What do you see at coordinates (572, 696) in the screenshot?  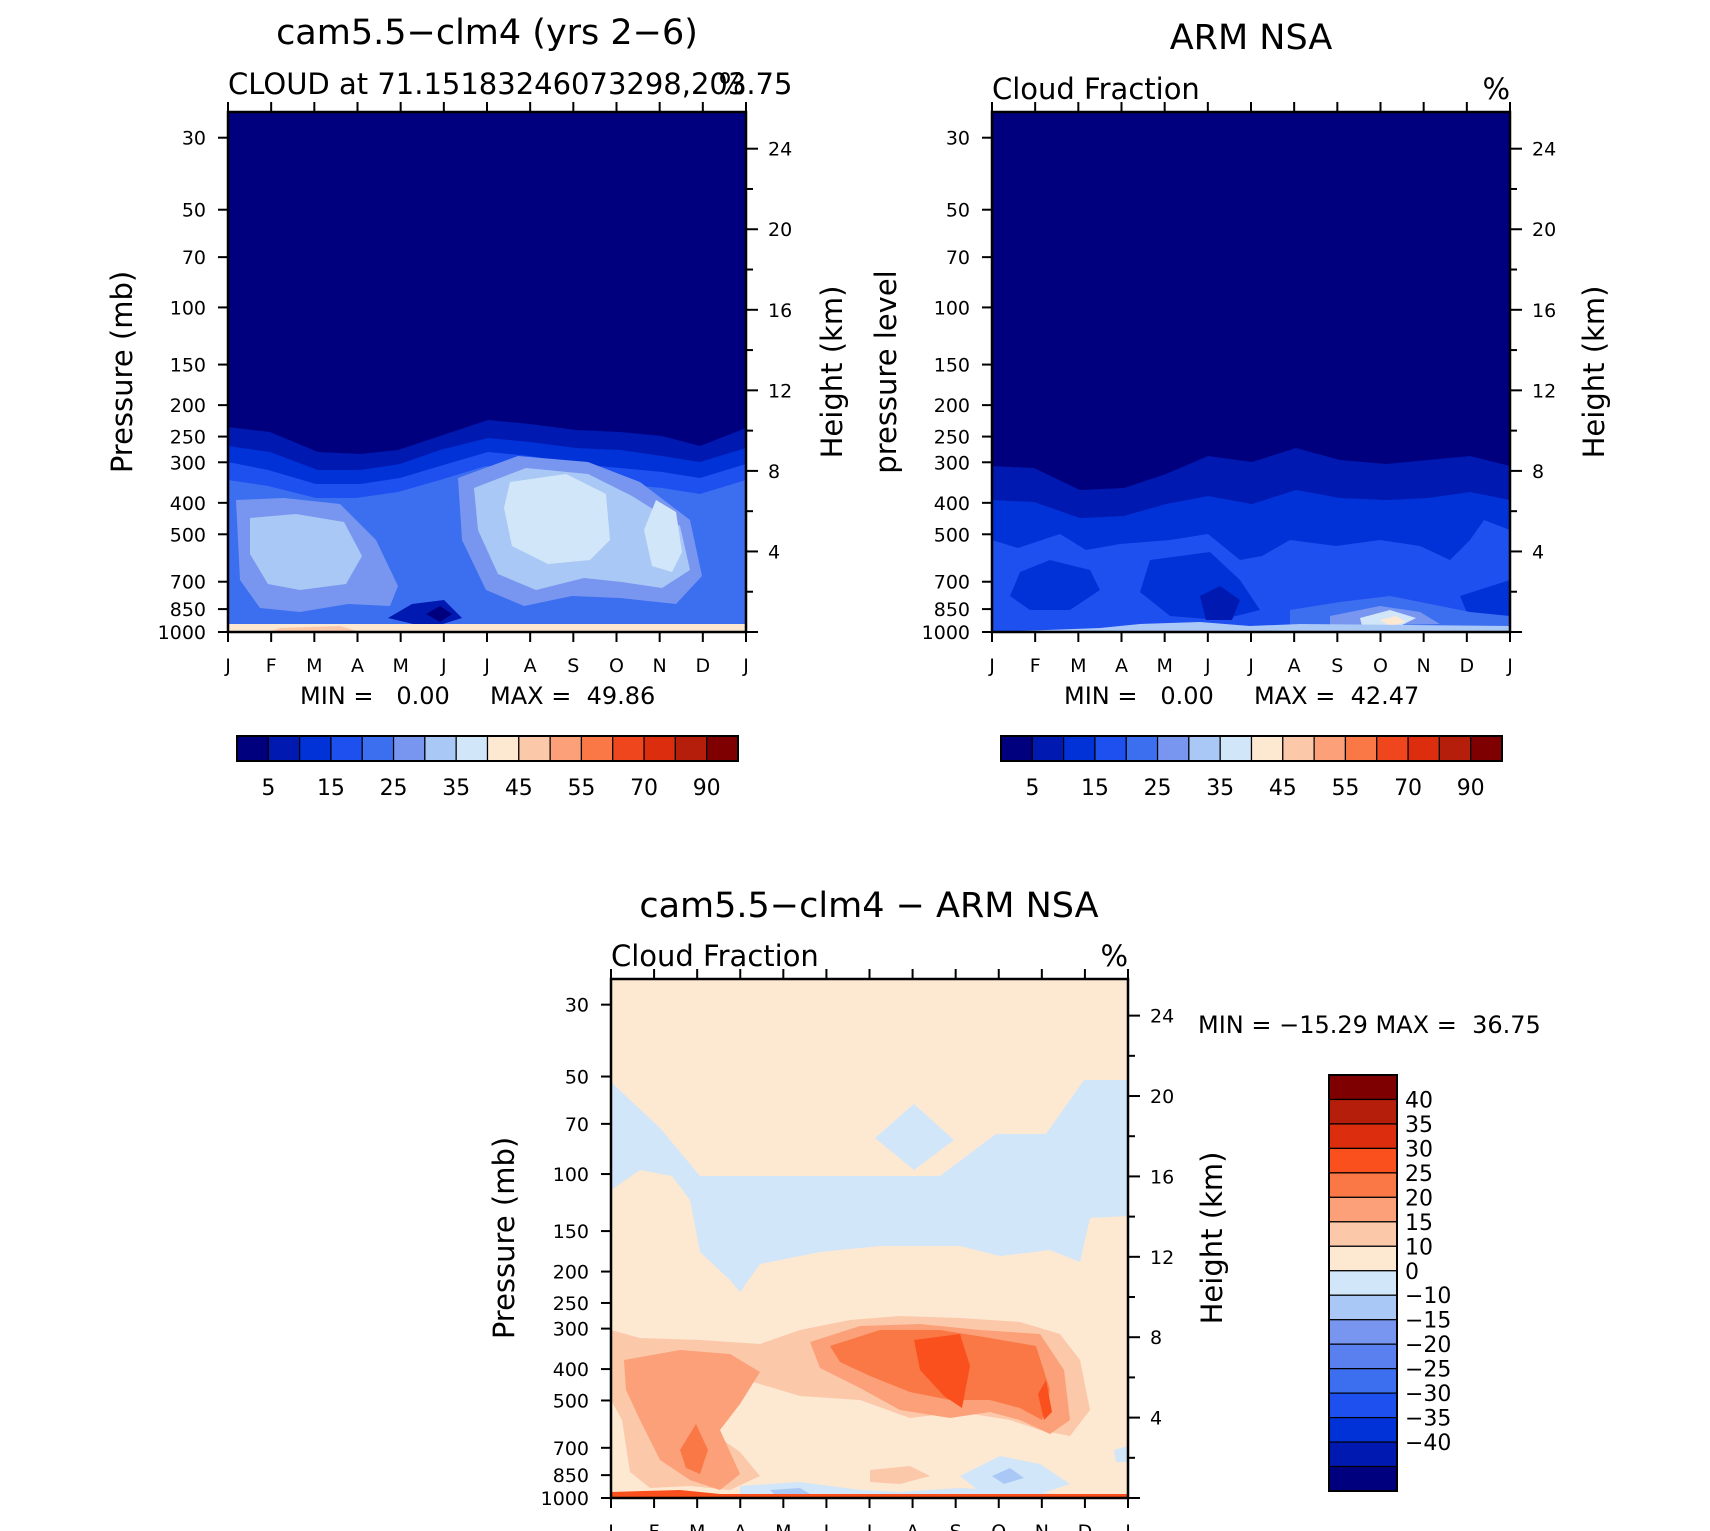 I see `panel-model-max: MAX = 49.86` at bounding box center [572, 696].